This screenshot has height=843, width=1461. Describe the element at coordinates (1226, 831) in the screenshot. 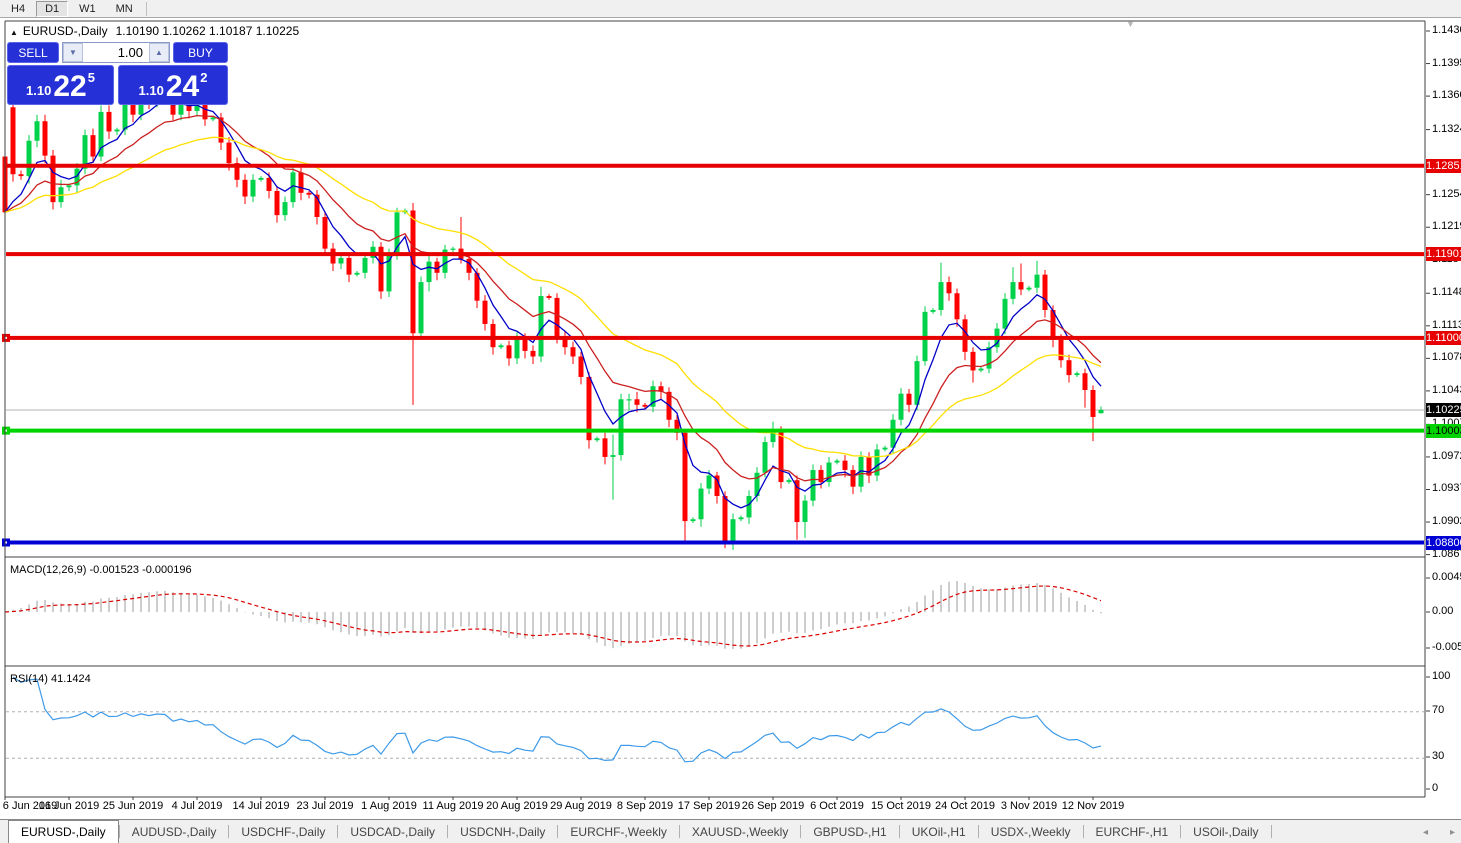

I see `chart-tab-usoil-daily: USOil-,Daily` at that location.